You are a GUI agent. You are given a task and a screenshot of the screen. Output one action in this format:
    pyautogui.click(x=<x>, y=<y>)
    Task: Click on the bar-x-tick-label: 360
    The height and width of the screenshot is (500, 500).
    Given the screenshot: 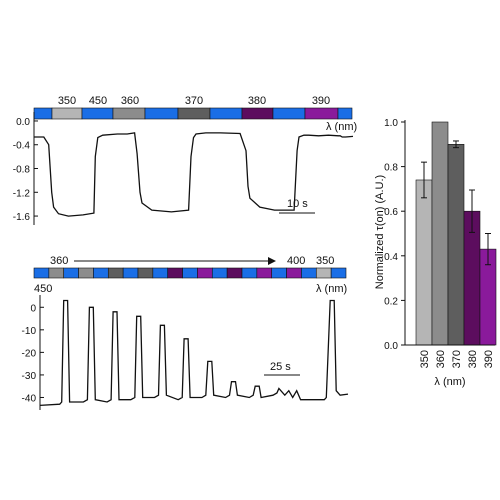 What is the action you would take?
    pyautogui.click(x=441, y=359)
    